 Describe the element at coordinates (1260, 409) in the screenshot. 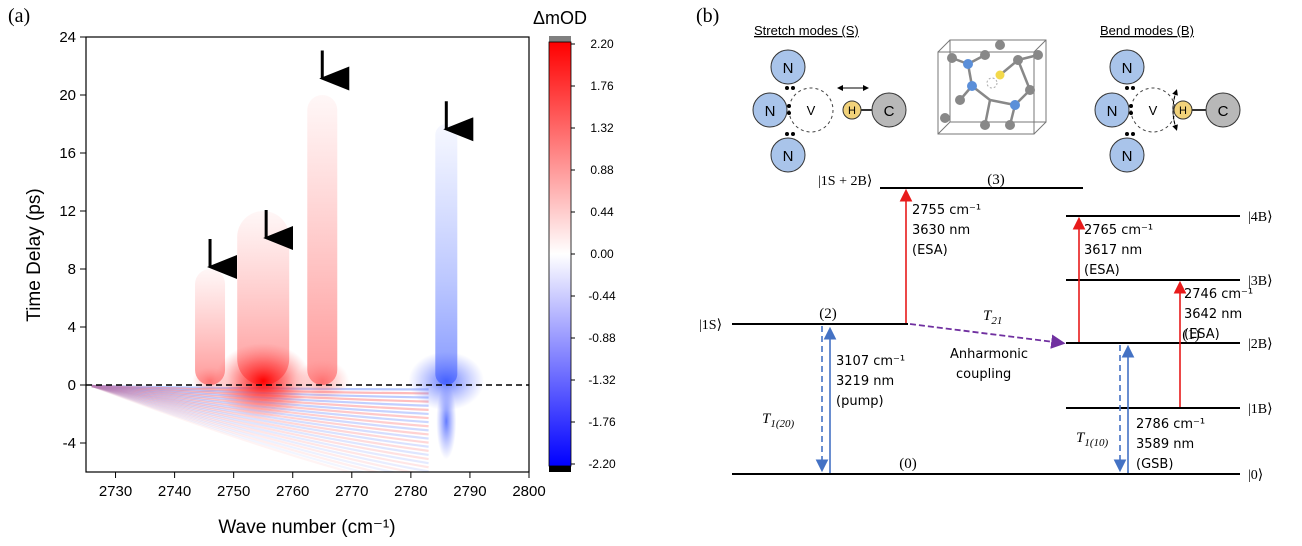

I see `level-1b-label: |1B⟩` at that location.